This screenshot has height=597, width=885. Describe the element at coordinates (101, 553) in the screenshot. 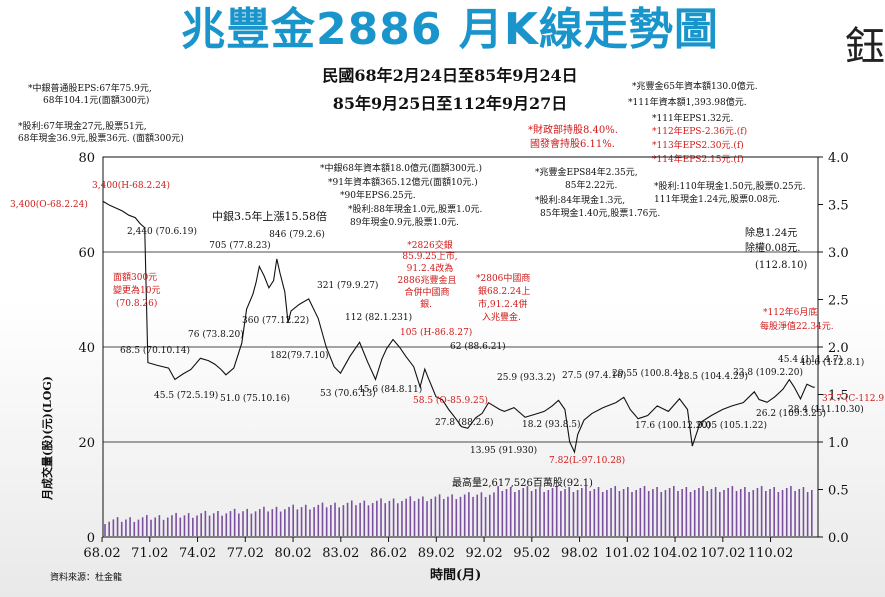

I see `x-tick-label: 68.02` at that location.